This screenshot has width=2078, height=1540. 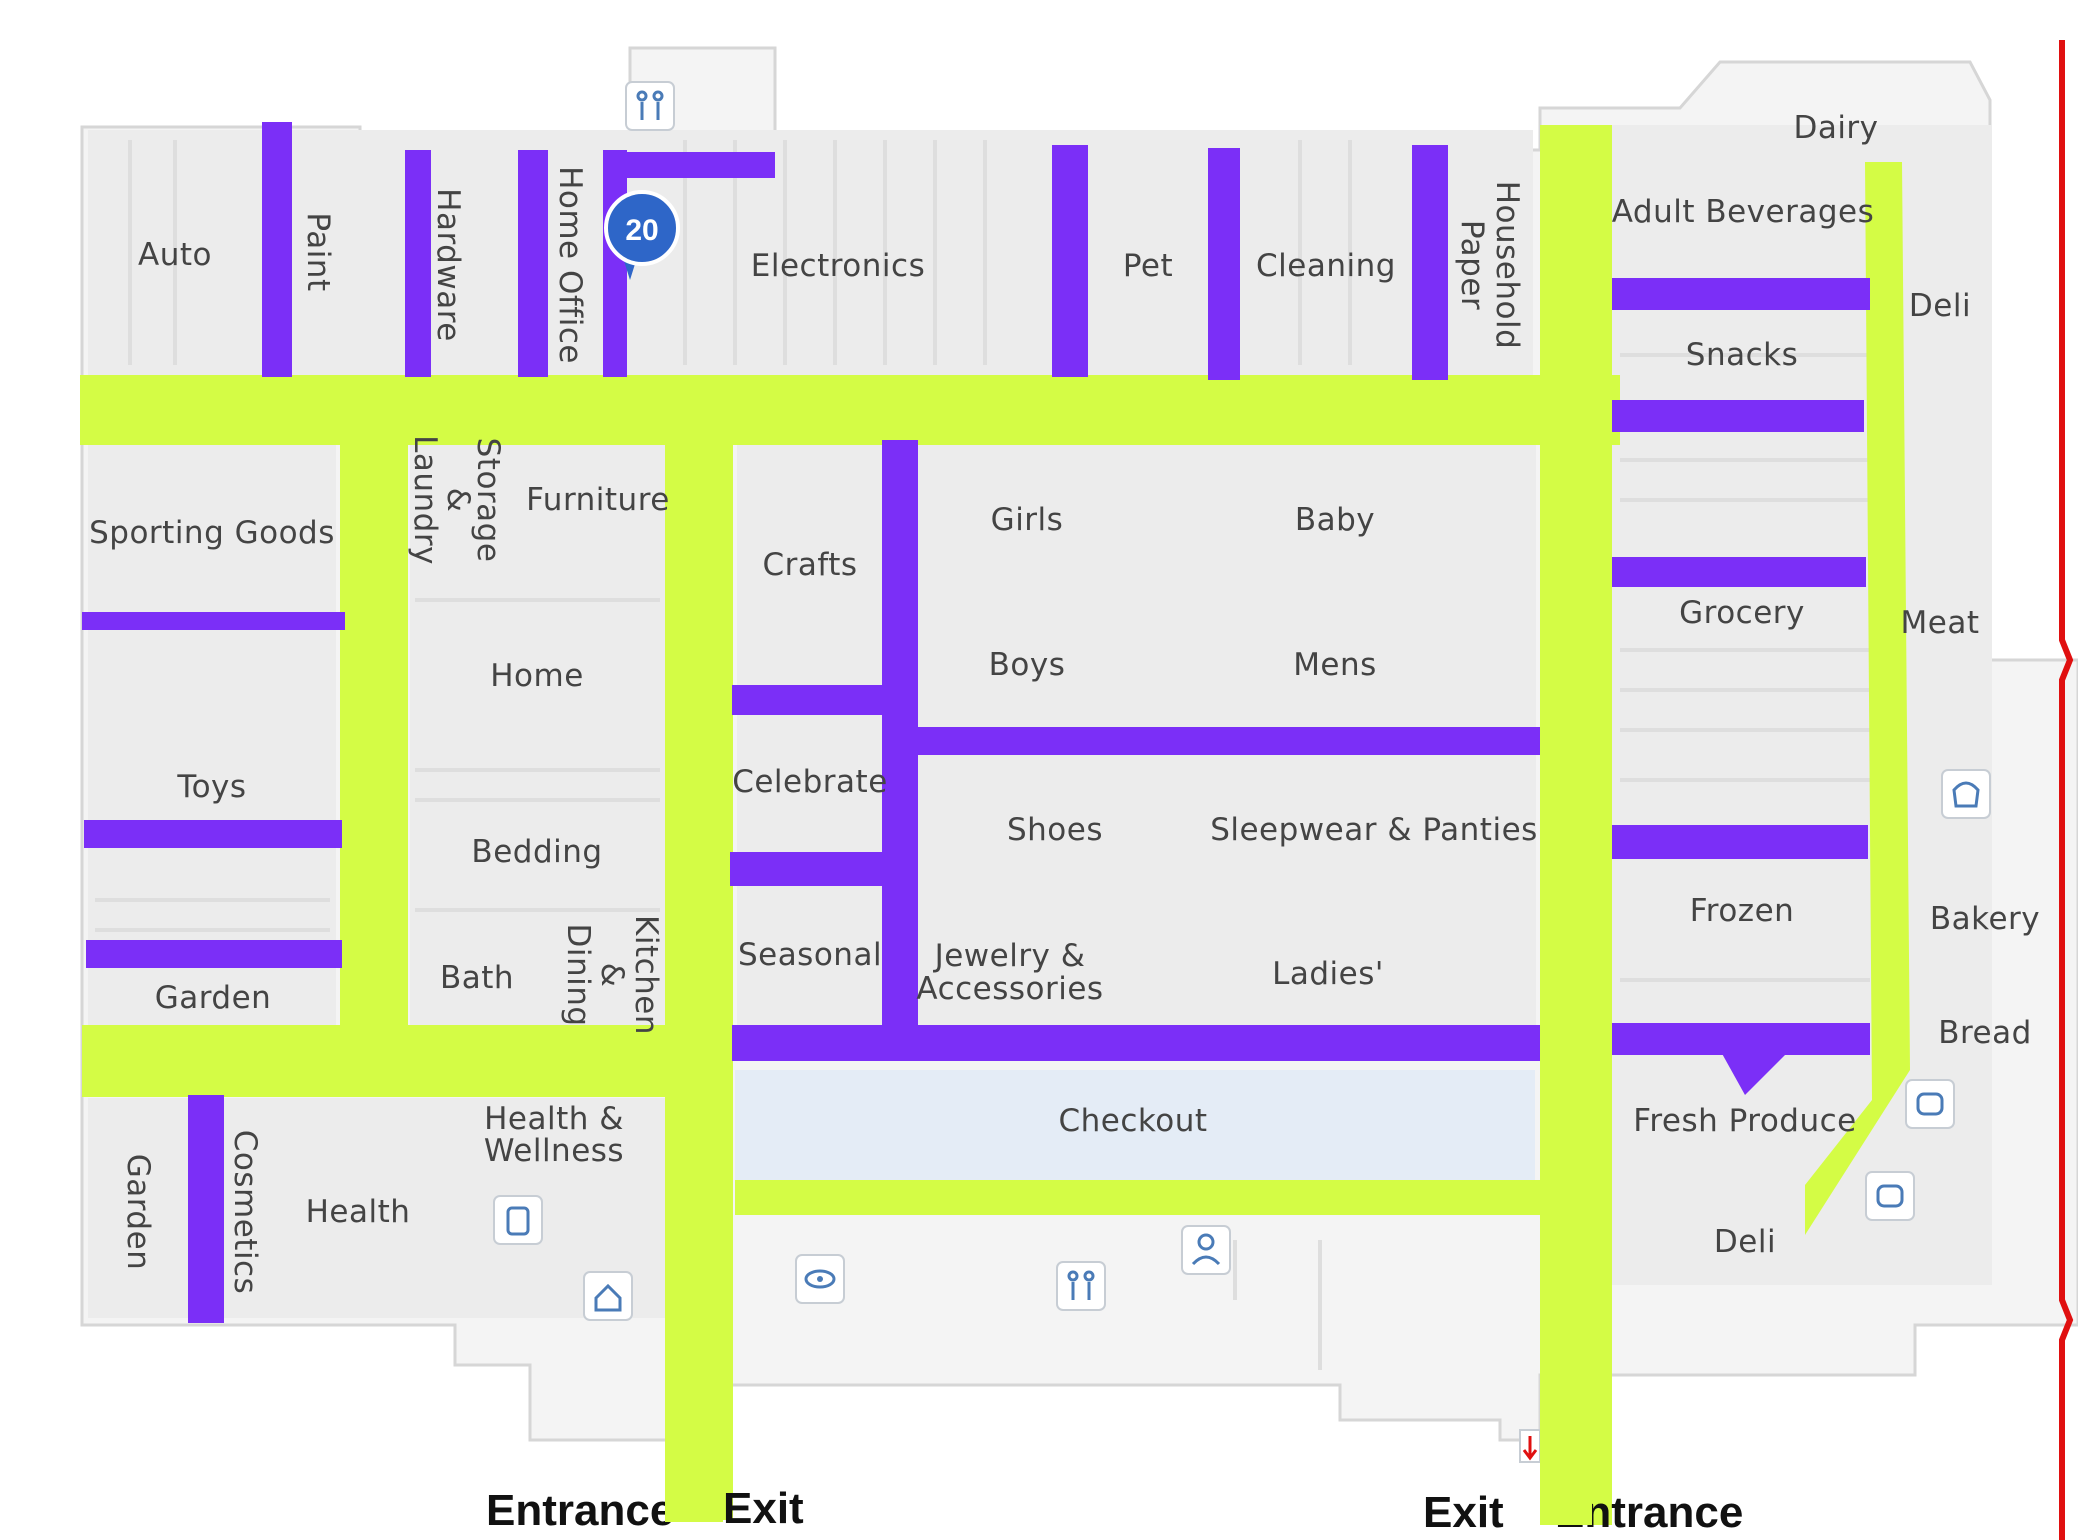 I want to click on dept-home-office: Home Office, so click(x=570, y=265).